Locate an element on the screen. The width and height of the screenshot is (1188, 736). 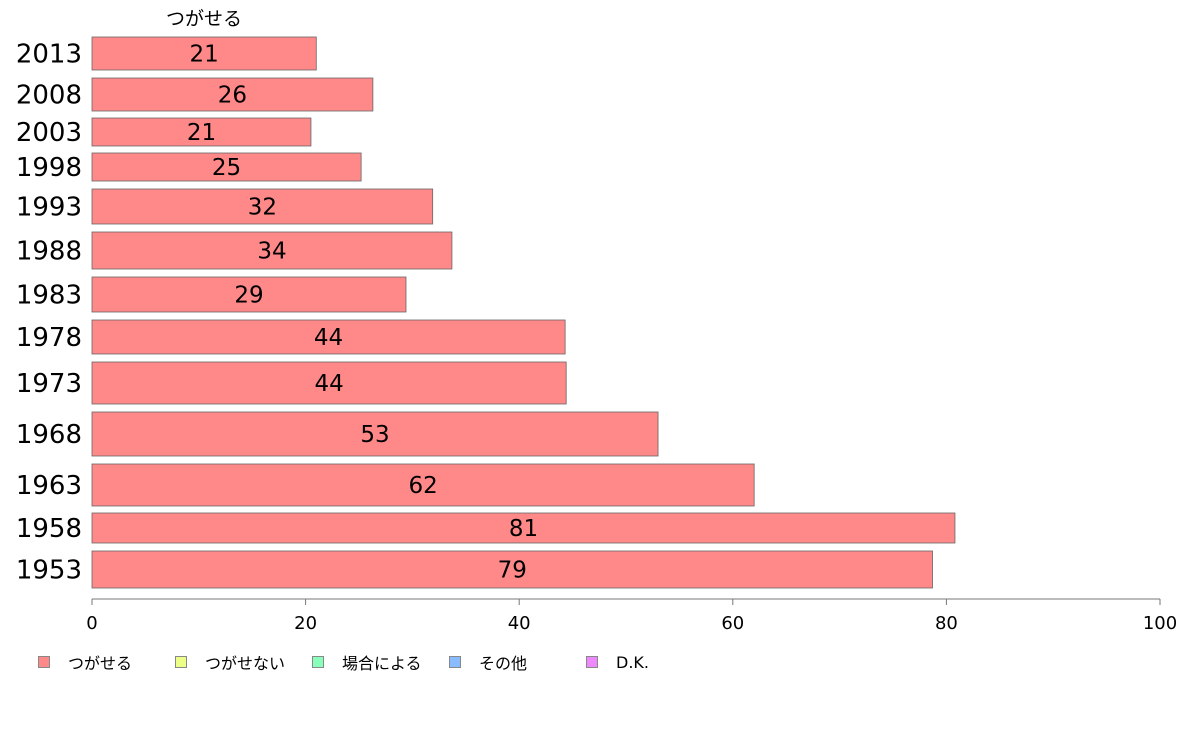
x-tick-label: 80 is located at coordinates (946, 623).